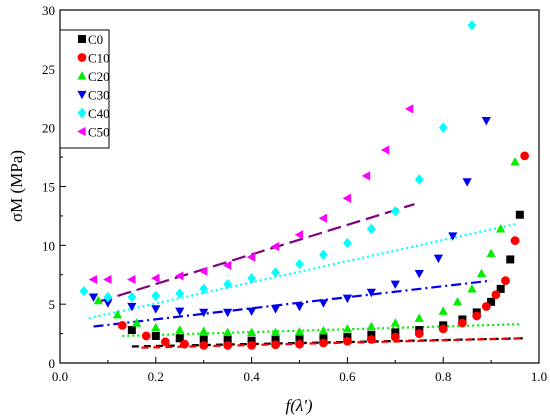 This screenshot has height=419, width=550. What do you see at coordinates (347, 376) in the screenshot?
I see `x-tick-label: 0.6` at bounding box center [347, 376].